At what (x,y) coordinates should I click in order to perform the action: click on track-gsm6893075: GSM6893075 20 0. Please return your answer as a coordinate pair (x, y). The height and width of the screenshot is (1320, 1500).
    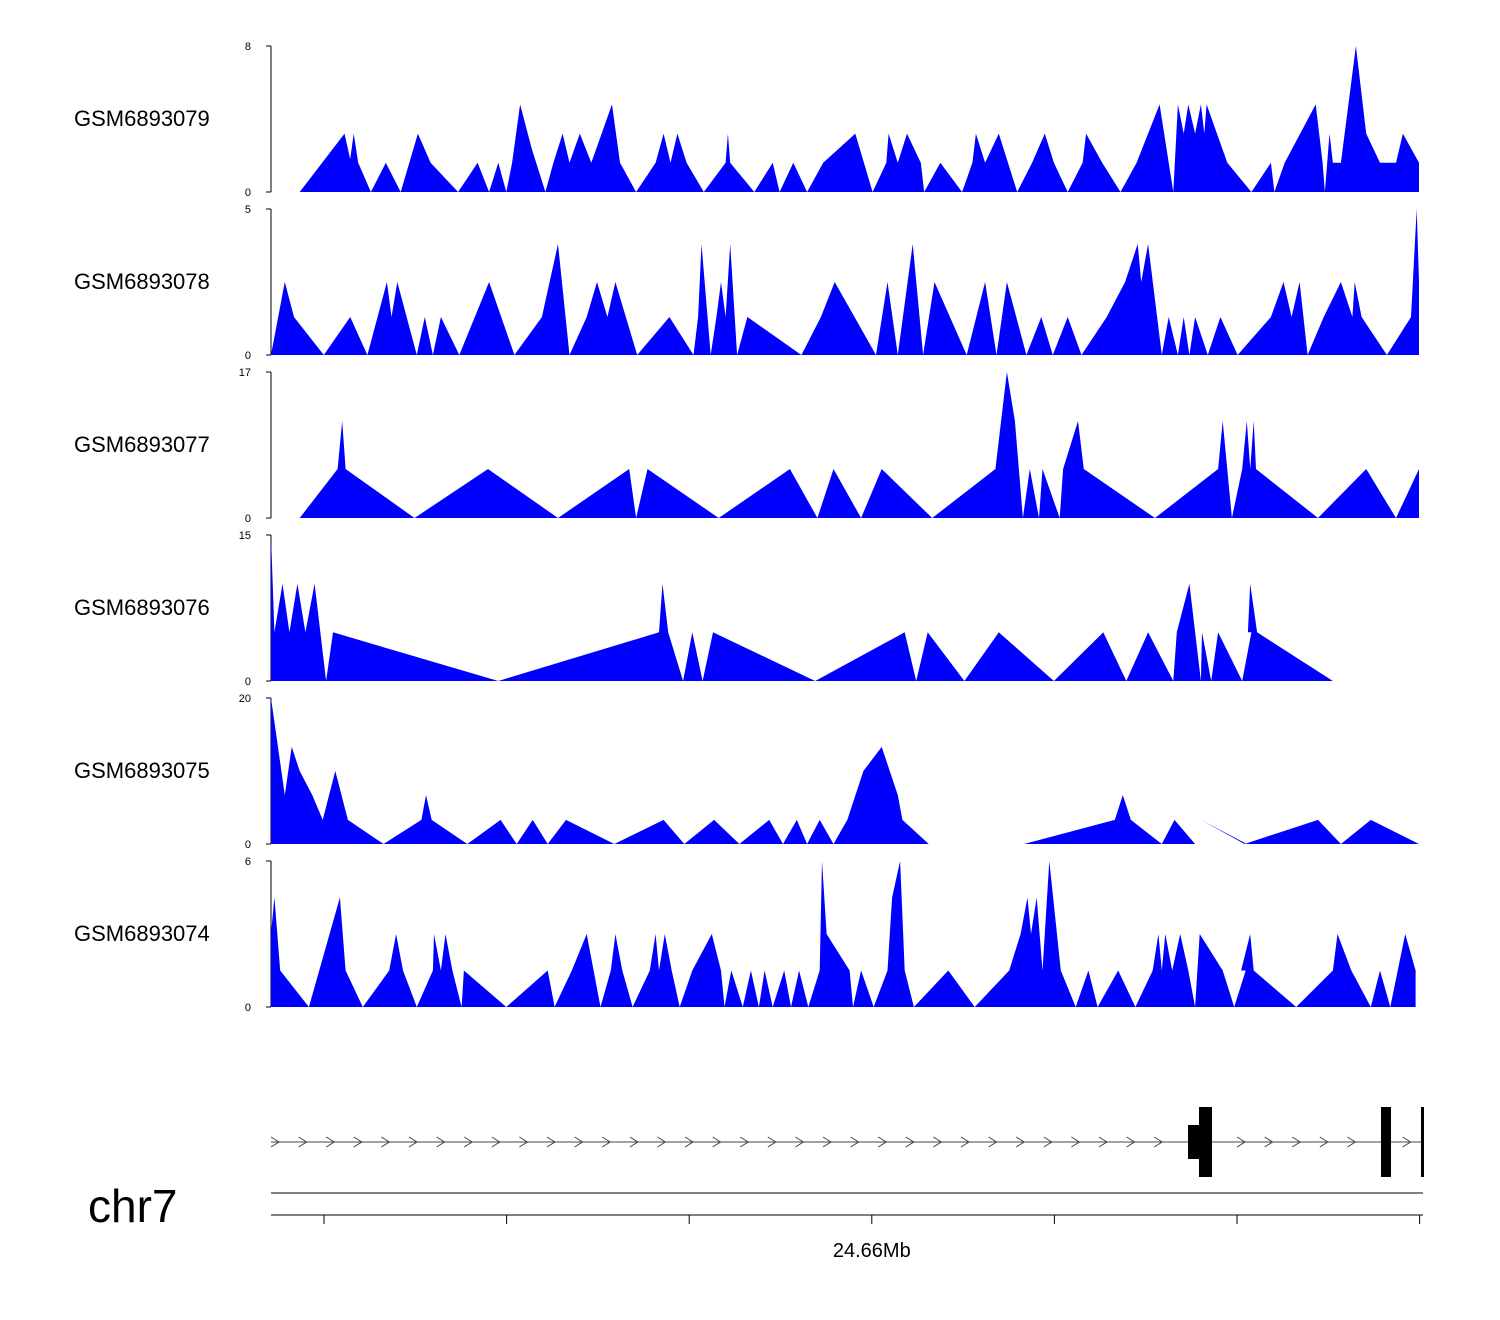
    Looking at the image, I should click on (746, 772).